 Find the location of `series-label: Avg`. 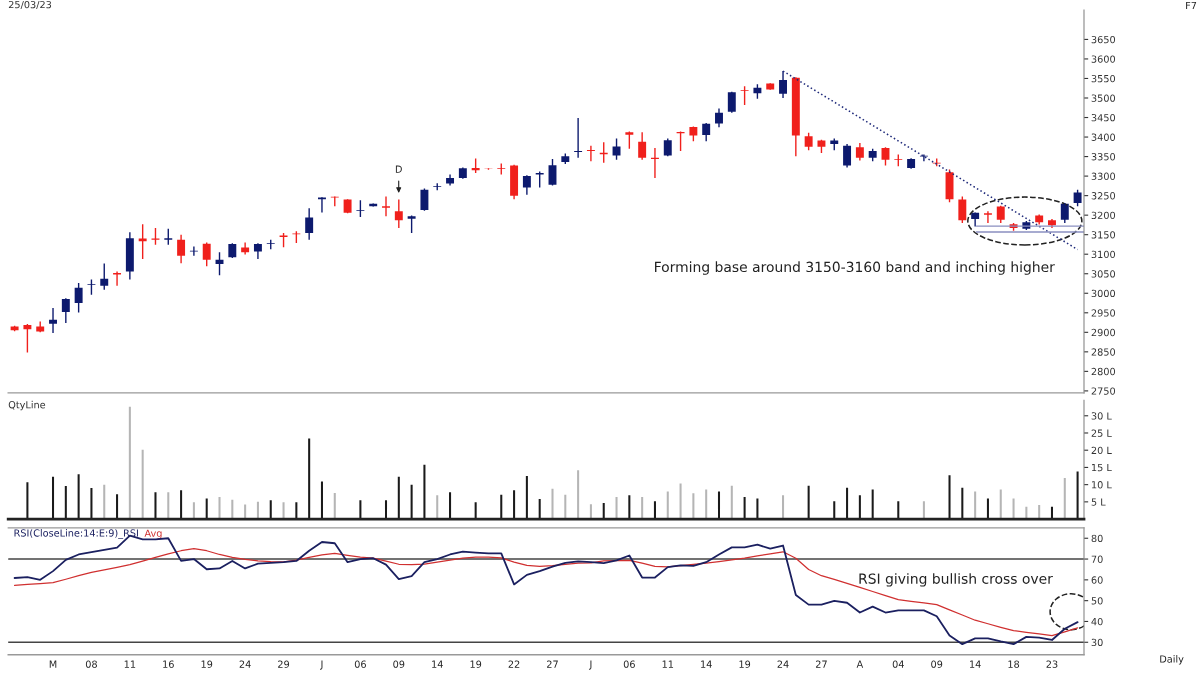

series-label: Avg is located at coordinates (153, 534).